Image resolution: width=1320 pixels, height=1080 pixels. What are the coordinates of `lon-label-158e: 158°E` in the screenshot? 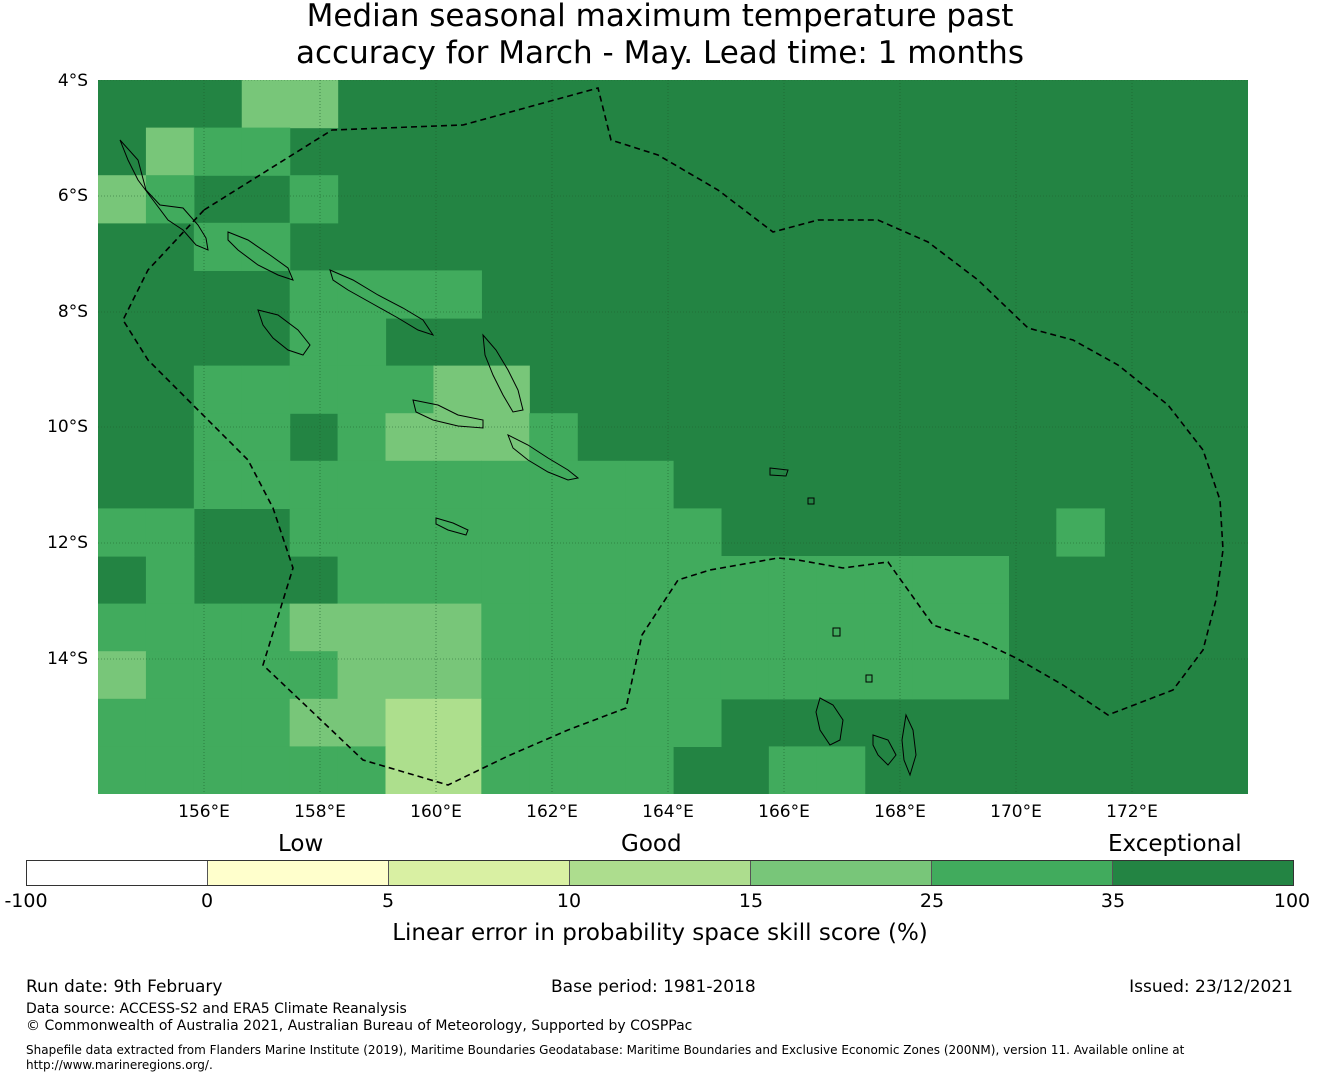 It's located at (320, 812).